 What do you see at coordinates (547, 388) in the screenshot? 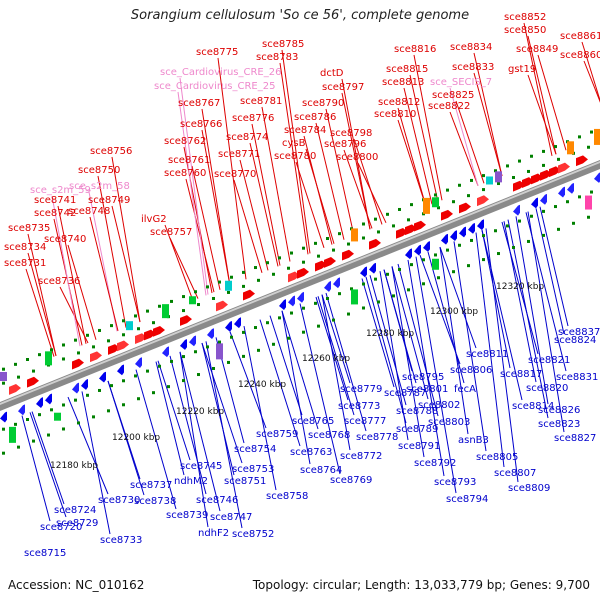
I see `gene-label: sce8820` at bounding box center [547, 388].